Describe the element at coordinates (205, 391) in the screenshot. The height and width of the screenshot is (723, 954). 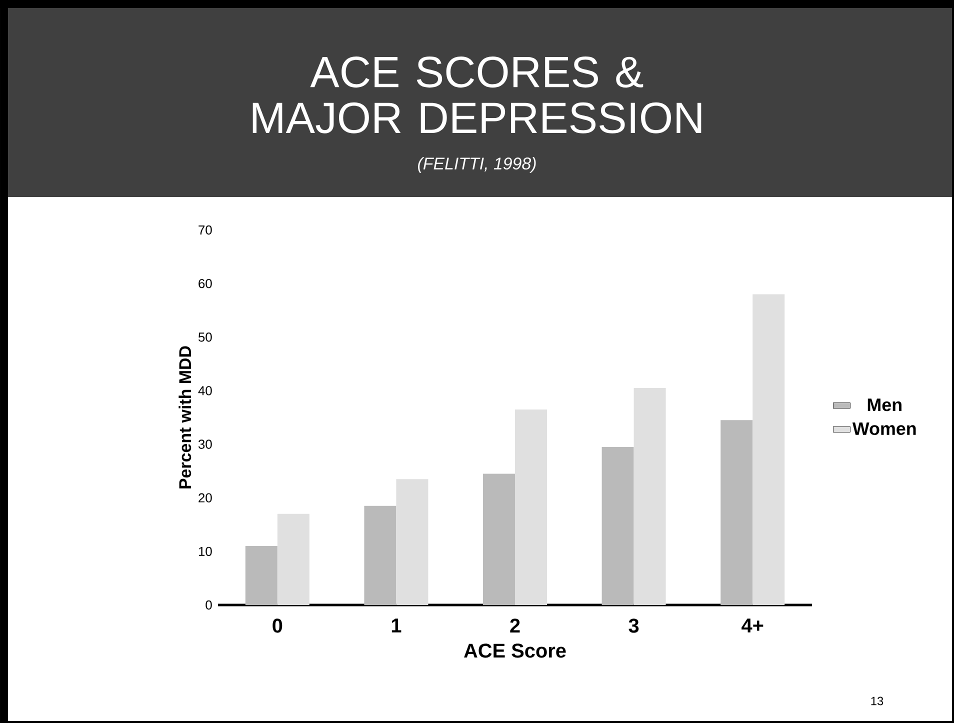
I see `y-tick-label: 40` at that location.